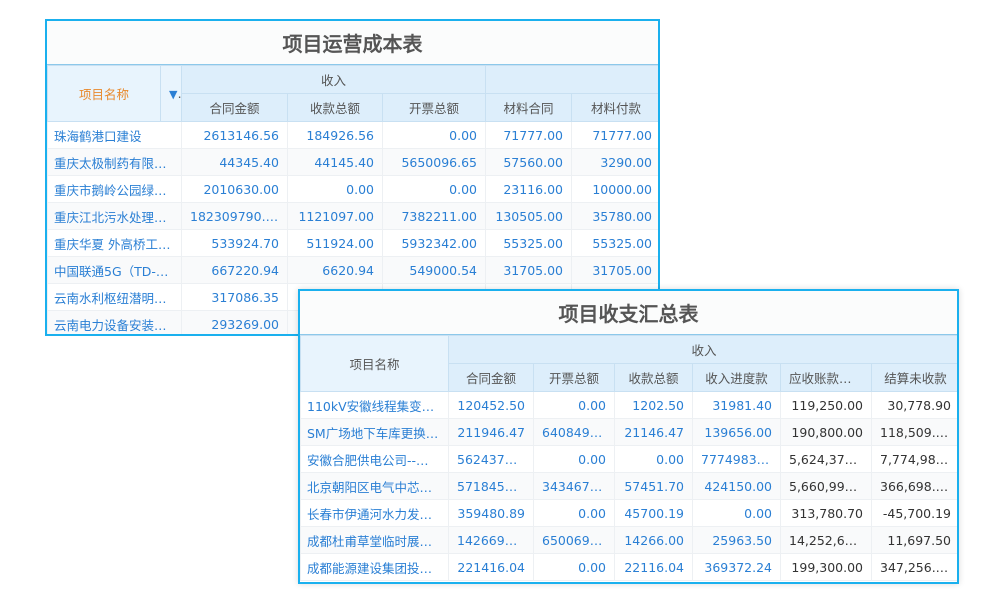 The height and width of the screenshot is (600, 1000). Describe the element at coordinates (335, 162) in the screenshot. I see `value-cell: 44145.40` at that location.